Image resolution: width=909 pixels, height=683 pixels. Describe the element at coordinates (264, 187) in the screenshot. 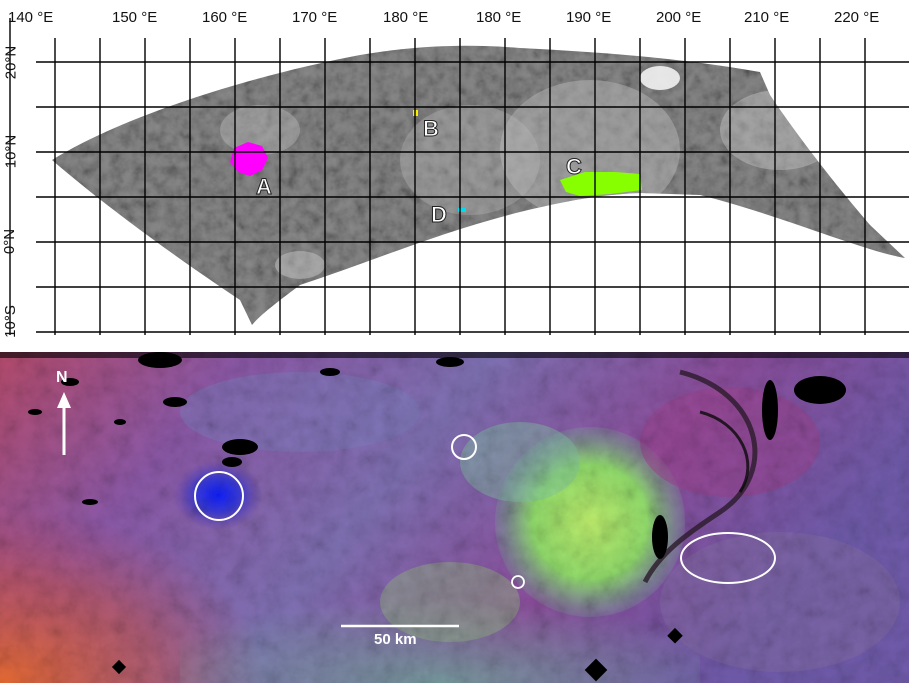

I see `region-label-a: A` at that location.